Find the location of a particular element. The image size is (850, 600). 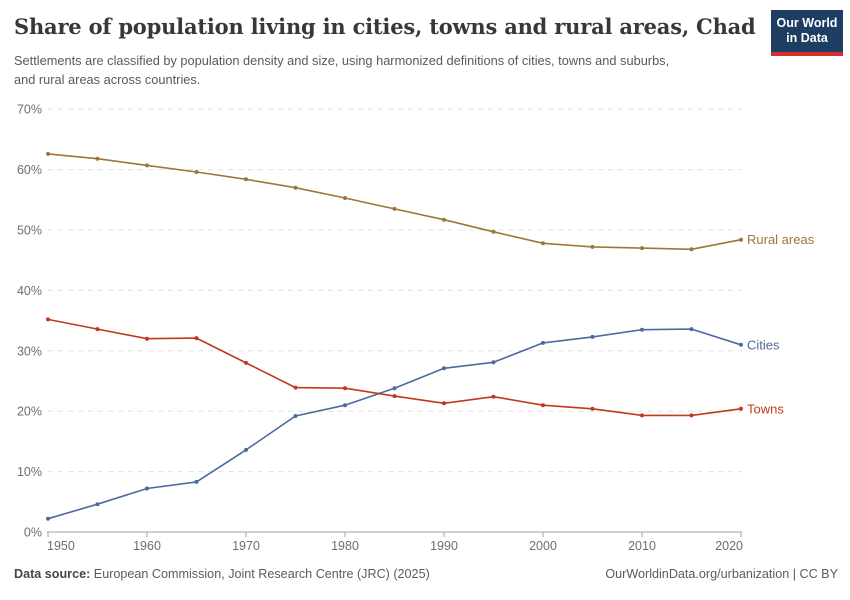

cities-point-1950 is located at coordinates (48, 518).